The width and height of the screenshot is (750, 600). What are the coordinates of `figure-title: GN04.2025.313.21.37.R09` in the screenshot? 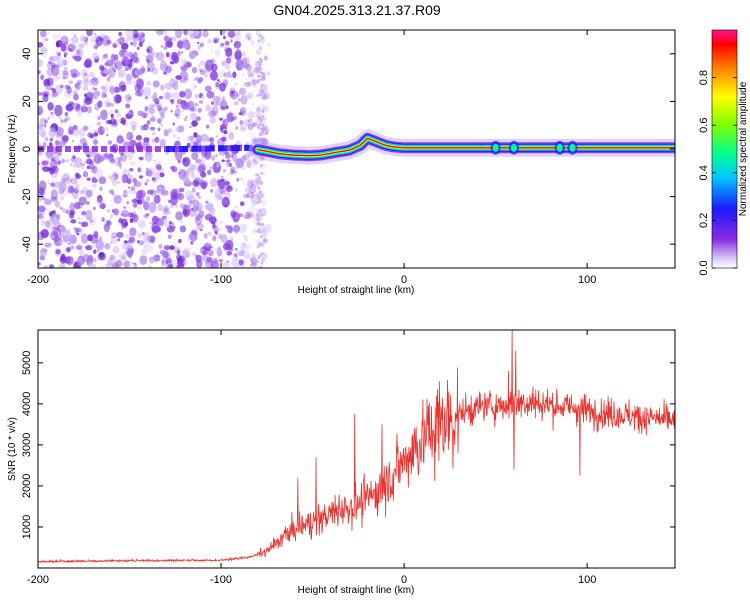 It's located at (357, 10).